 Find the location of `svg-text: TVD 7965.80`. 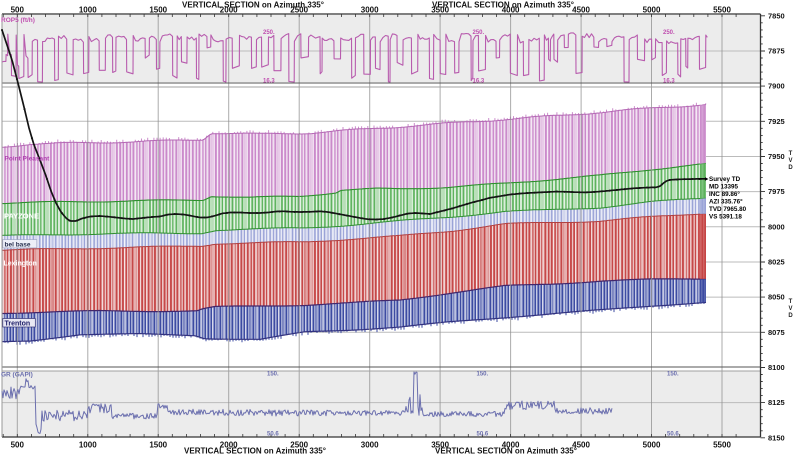

svg-text: TVD 7965.80 is located at coordinates (728, 209).